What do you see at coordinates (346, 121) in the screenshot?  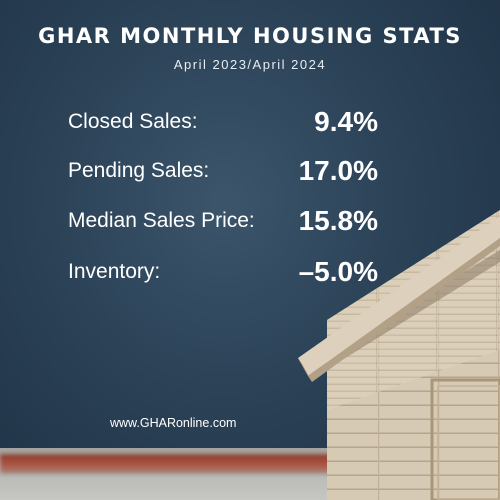 I see `stat-value: 9.4%` at bounding box center [346, 121].